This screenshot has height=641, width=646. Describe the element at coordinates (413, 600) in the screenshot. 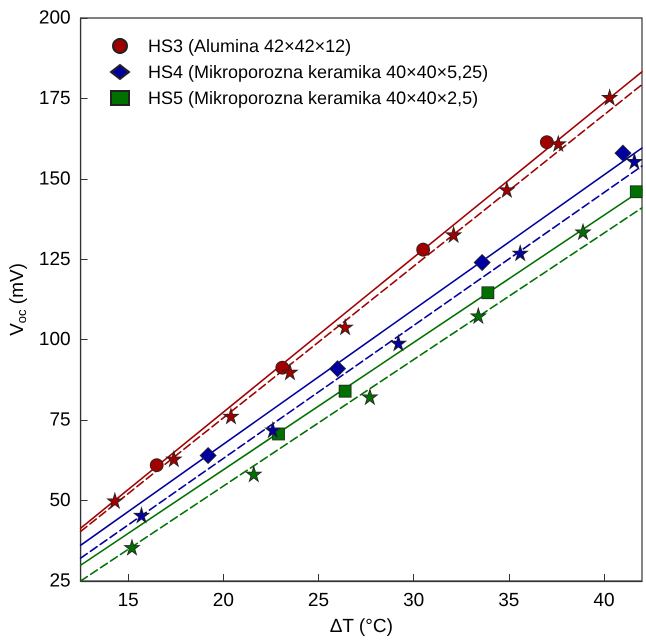

I see `x-tick-label: 30` at that location.